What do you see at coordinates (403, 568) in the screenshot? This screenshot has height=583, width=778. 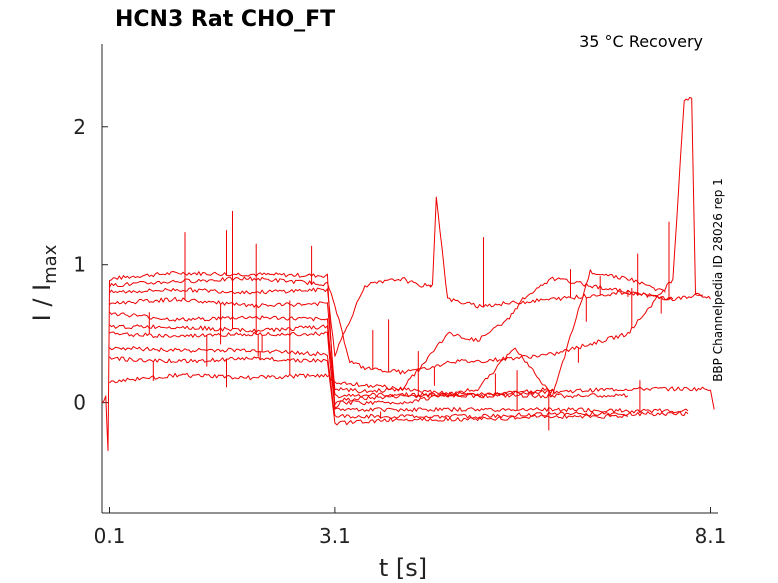 I see `x-axis-label: t [s]` at bounding box center [403, 568].